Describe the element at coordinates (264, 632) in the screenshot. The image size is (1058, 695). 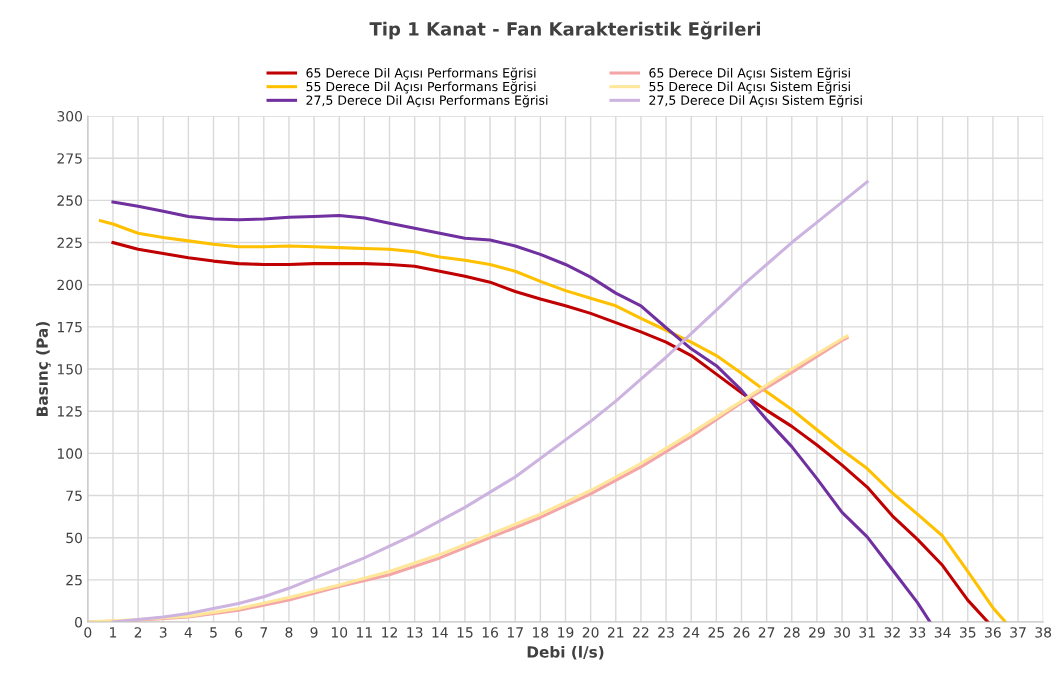
I see `x-tick-label: 7` at that location.